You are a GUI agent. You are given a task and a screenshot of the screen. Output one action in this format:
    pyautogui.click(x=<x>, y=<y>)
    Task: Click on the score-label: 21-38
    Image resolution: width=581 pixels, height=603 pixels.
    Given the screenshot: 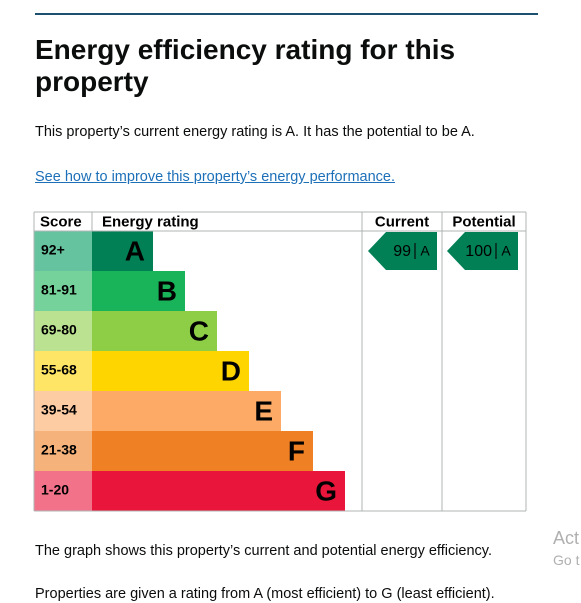 What is the action you would take?
    pyautogui.click(x=59, y=450)
    